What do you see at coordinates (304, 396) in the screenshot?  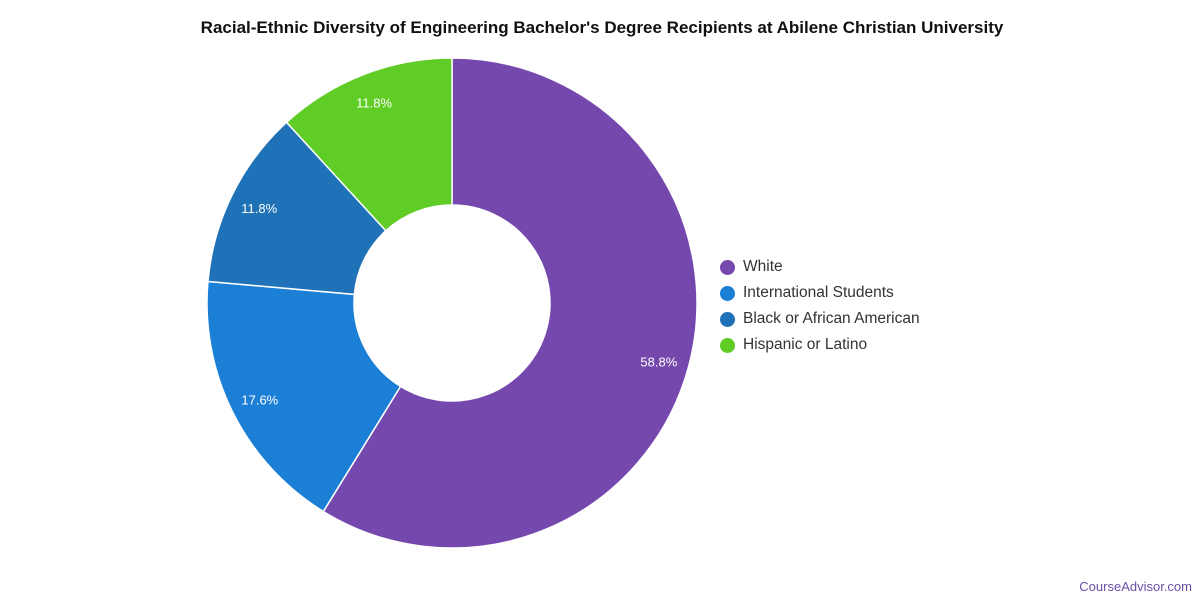 I see `slice-international-students` at bounding box center [304, 396].